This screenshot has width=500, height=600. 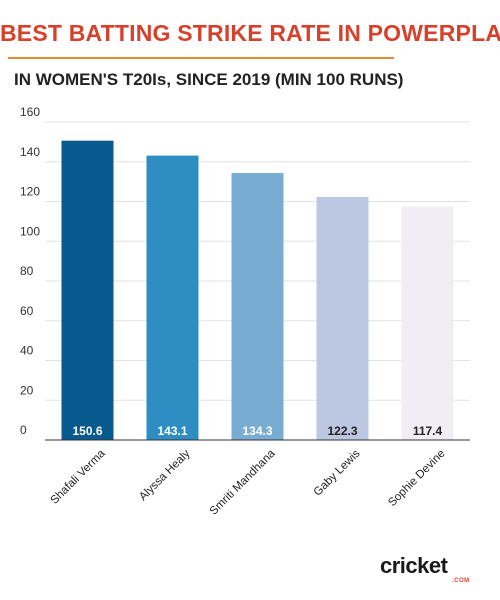 I want to click on brand-logo-subtext: .COM, so click(x=461, y=581).